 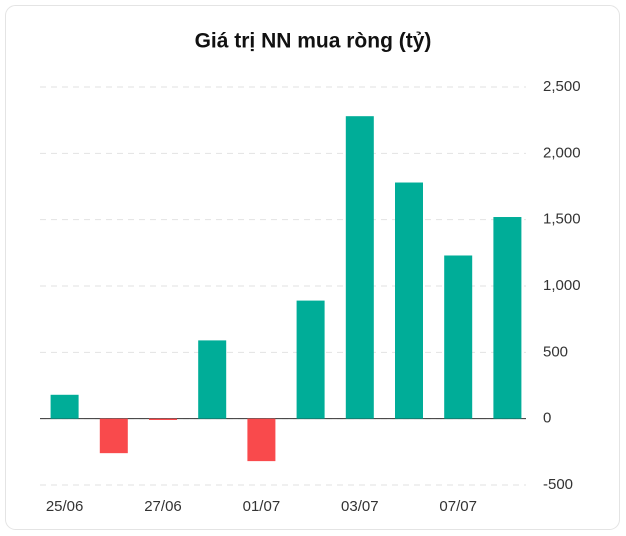 I want to click on x-tick-label: 25/06, so click(x=65, y=506).